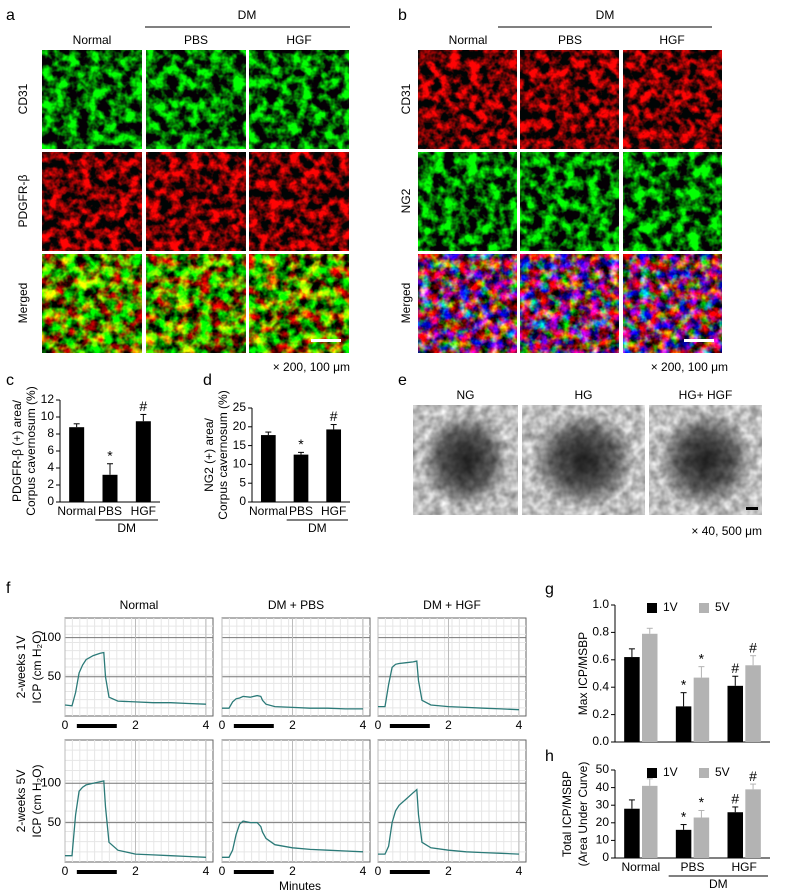  I want to click on y-tick-label: 0, so click(50, 501).